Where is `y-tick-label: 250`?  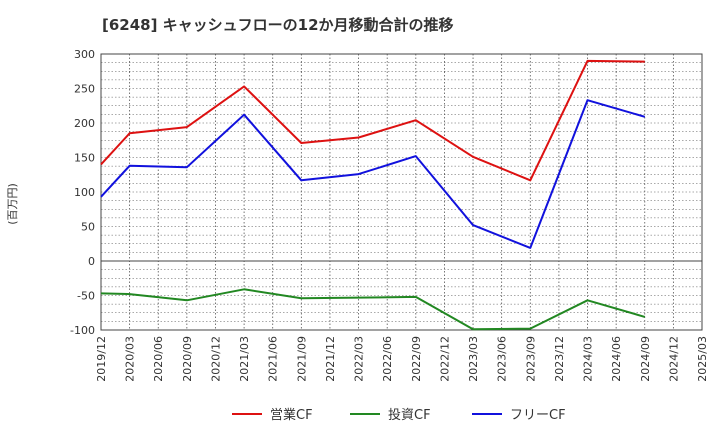 y-tick-label: 250 is located at coordinates (84, 89).